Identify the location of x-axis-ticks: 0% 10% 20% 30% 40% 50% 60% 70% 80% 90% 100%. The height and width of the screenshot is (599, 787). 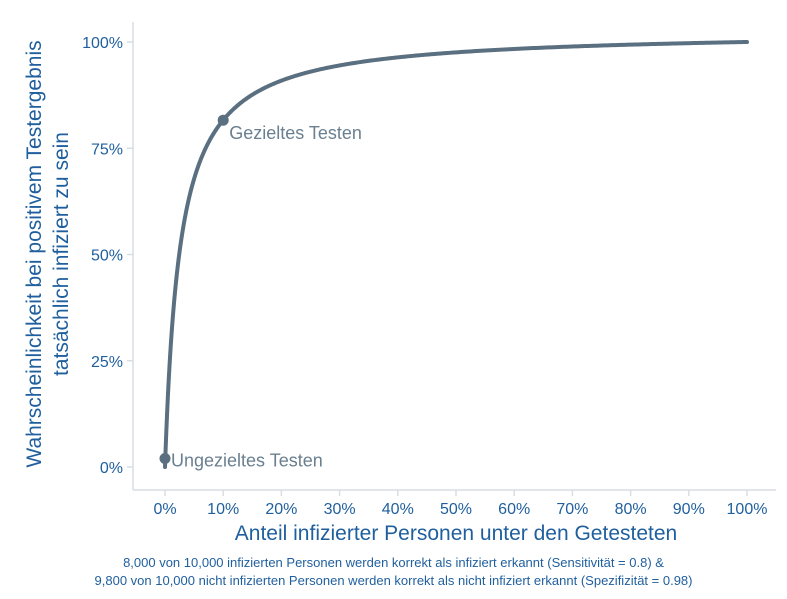
(460, 504).